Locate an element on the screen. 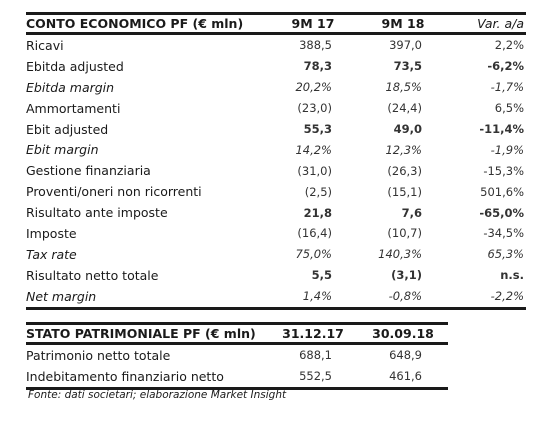 The width and height of the screenshot is (554, 426). cell-var: n.s. is located at coordinates (512, 275).